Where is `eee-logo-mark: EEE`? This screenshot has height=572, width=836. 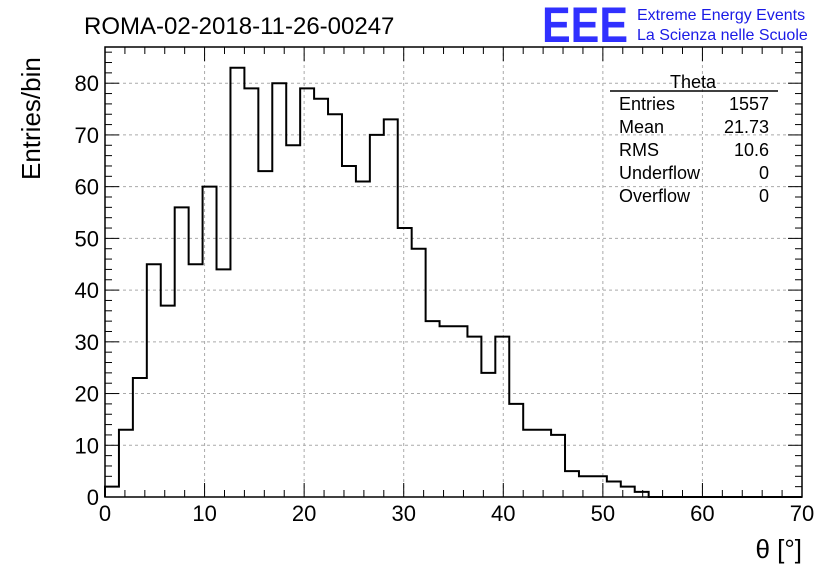
eee-logo-mark: EEE is located at coordinates (585, 26).